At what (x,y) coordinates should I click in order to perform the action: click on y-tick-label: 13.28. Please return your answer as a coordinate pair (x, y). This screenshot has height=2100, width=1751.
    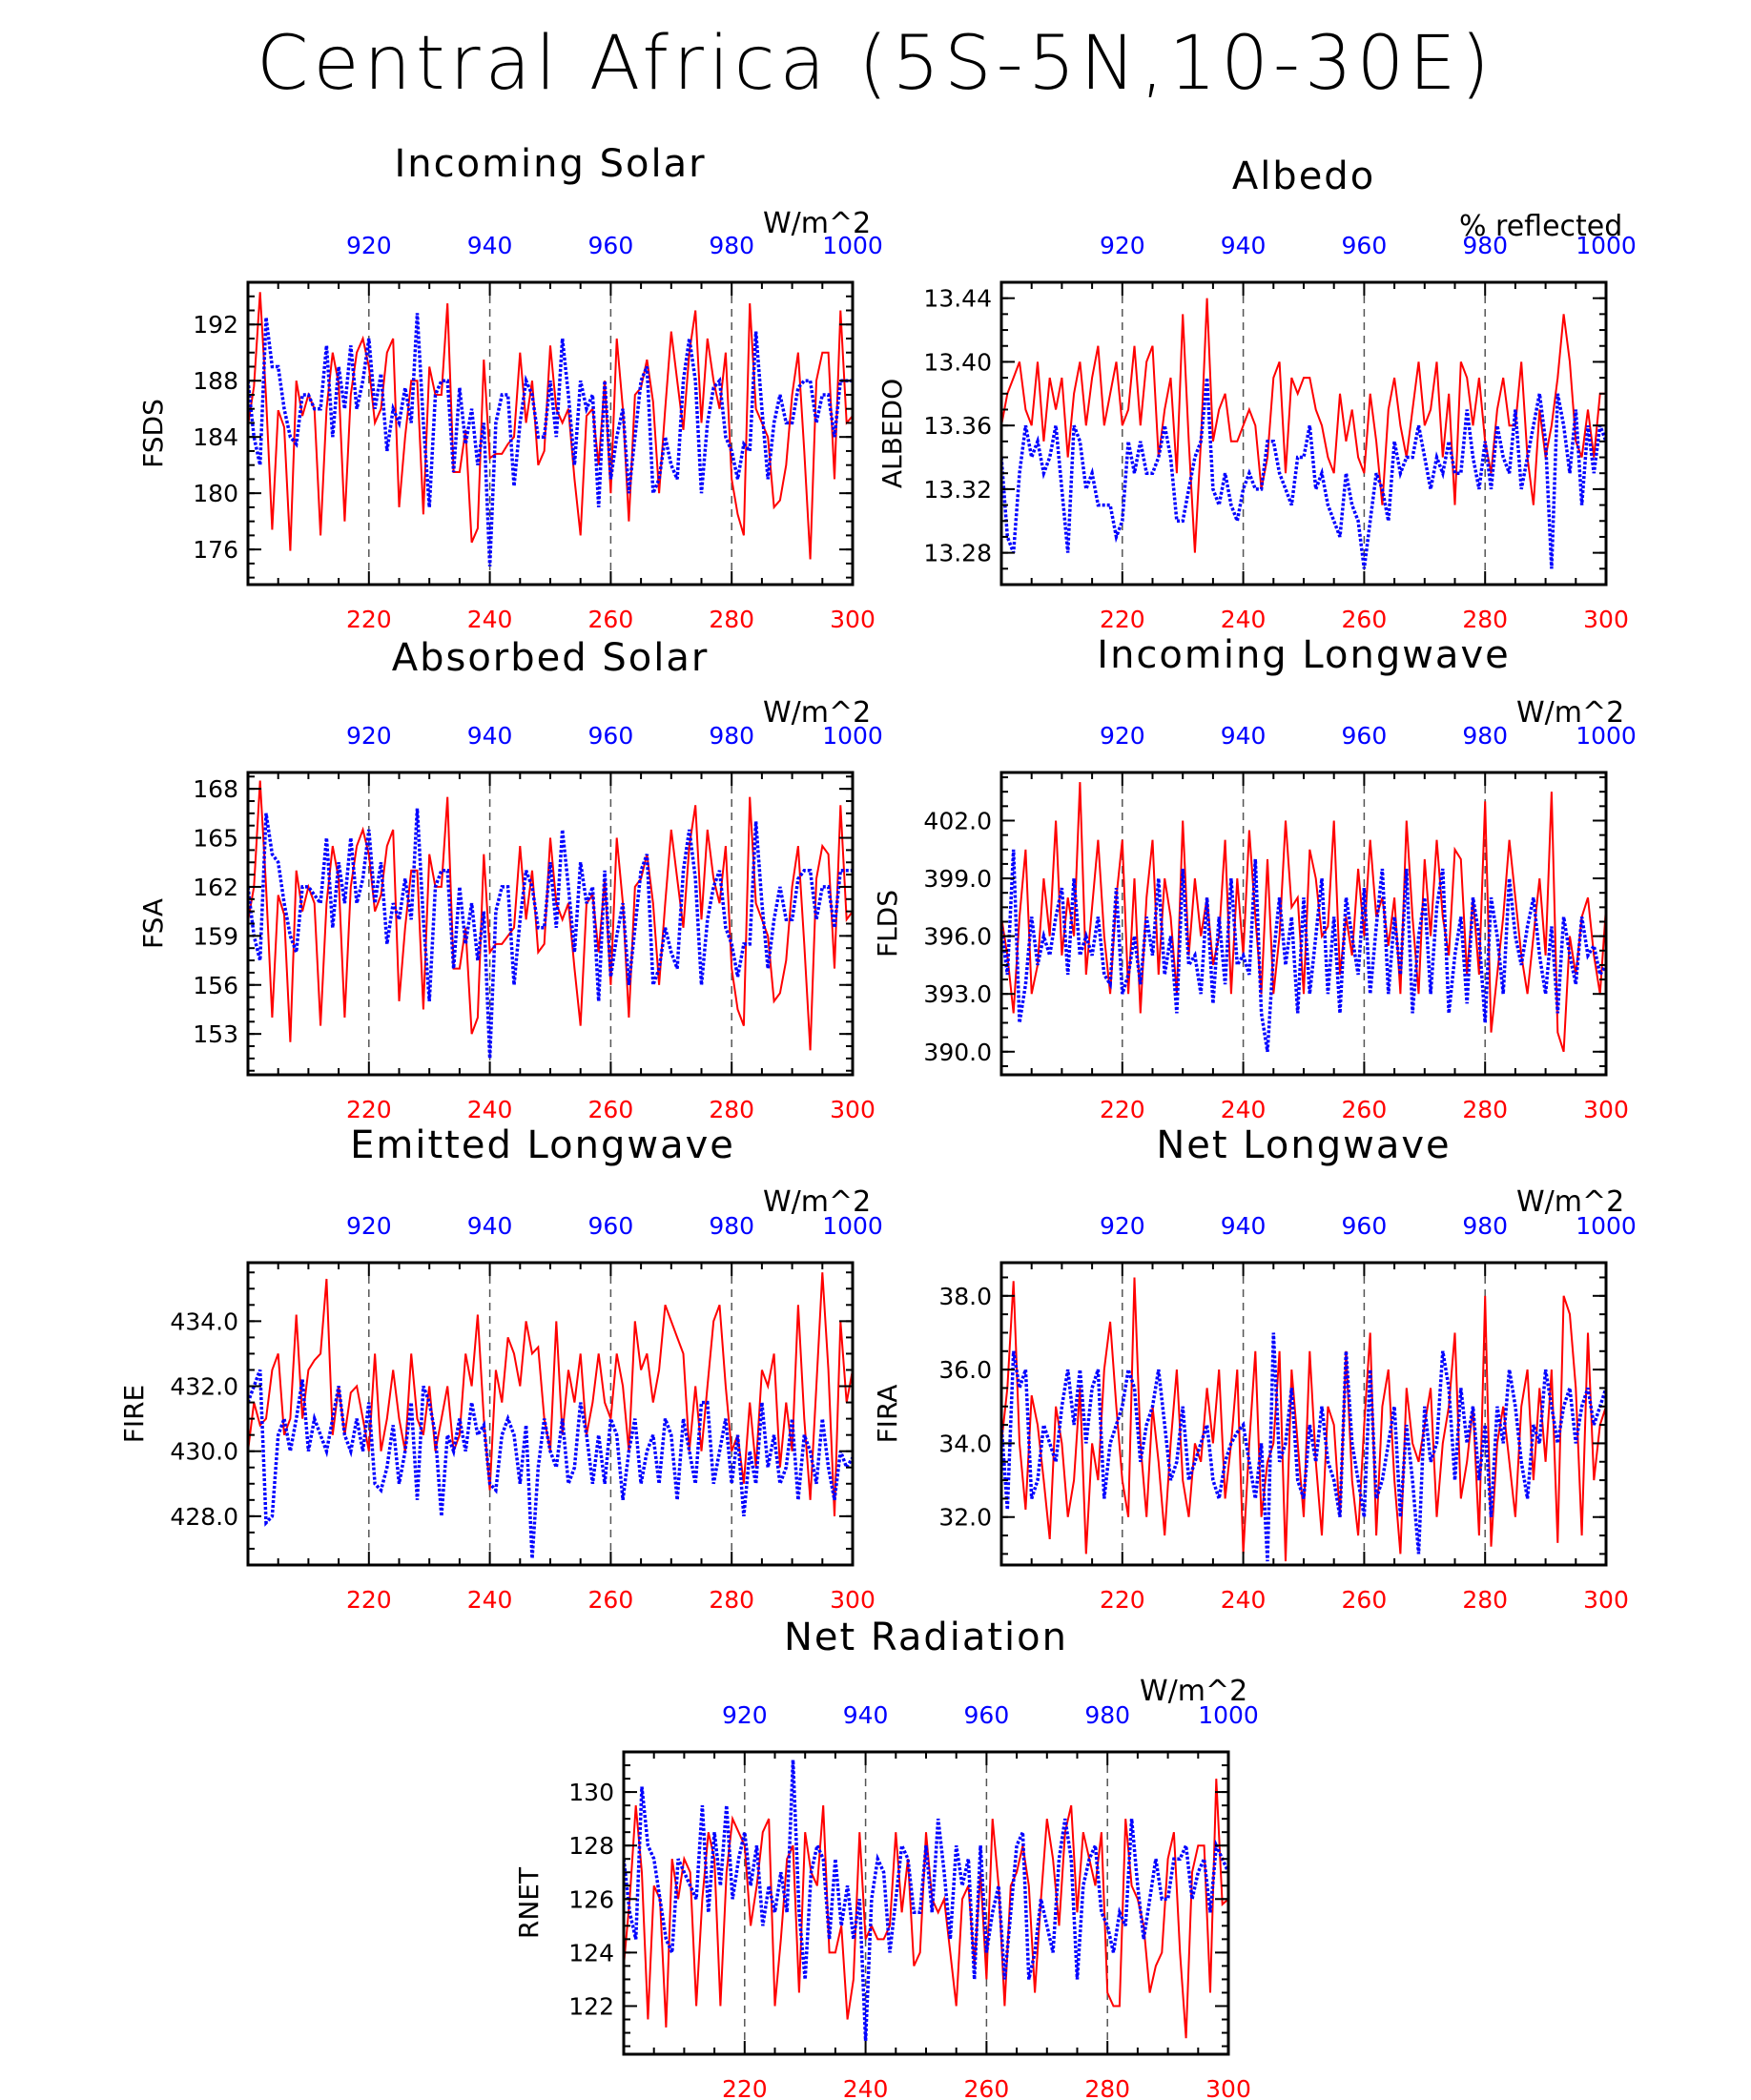
    Looking at the image, I should click on (957, 553).